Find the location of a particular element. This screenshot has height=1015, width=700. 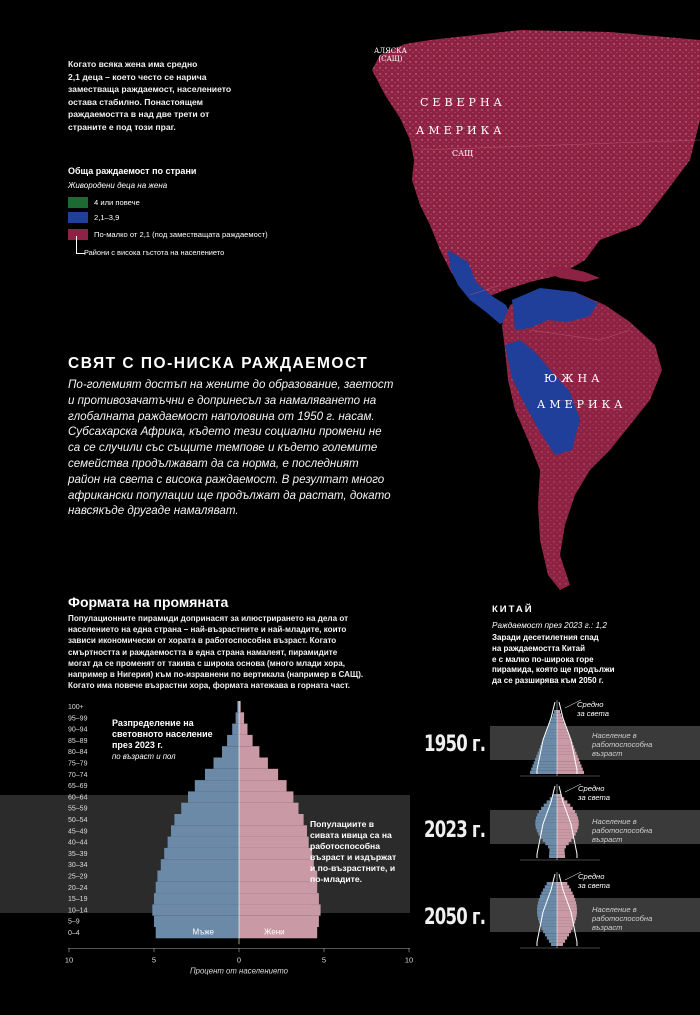

intro-line: раждаемостта в над две трети от is located at coordinates (139, 114).